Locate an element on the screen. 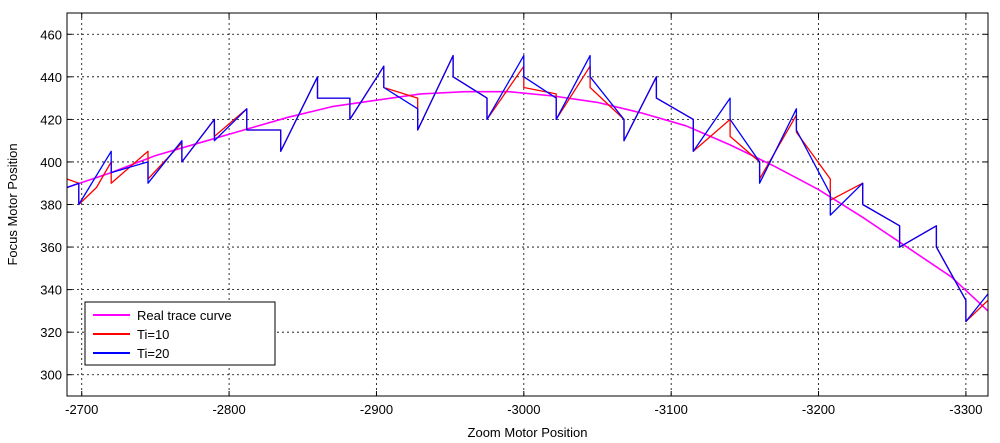 This screenshot has width=1000, height=443. x-axis-label: Zoom Motor Position is located at coordinates (528, 432).